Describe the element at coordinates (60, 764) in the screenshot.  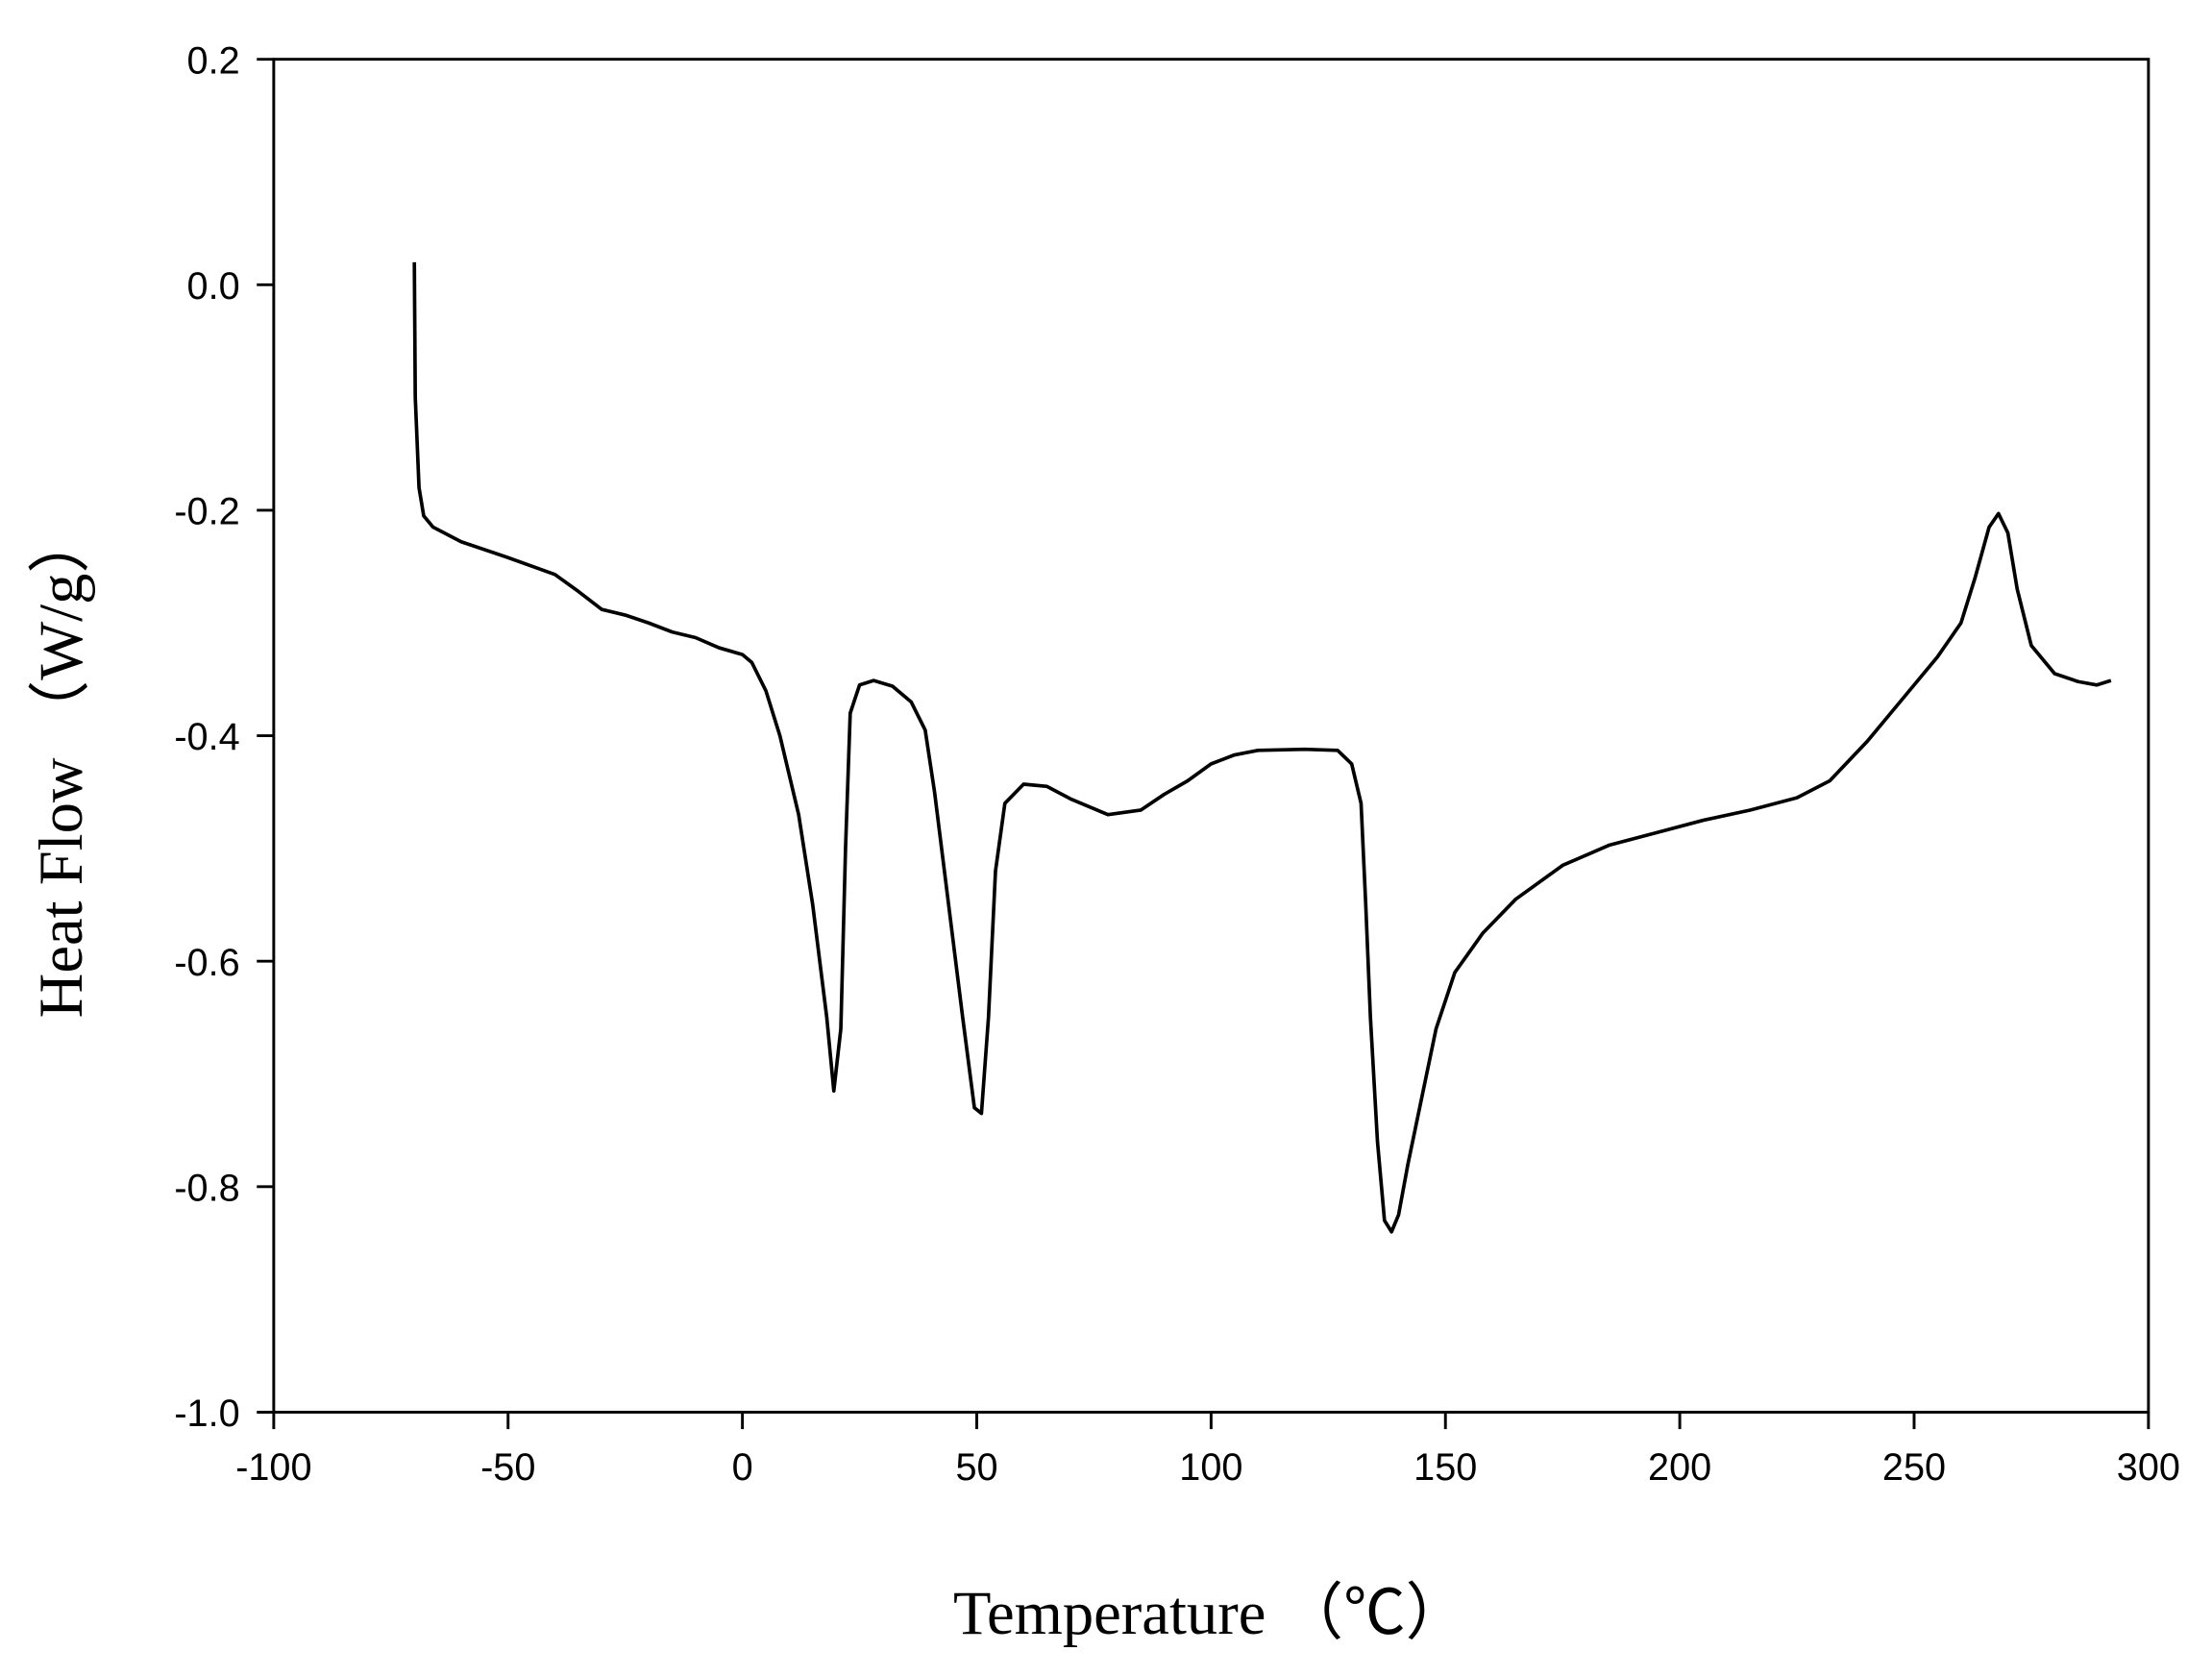
I see `y-axis-title: Heat Flow （W/g）` at that location.